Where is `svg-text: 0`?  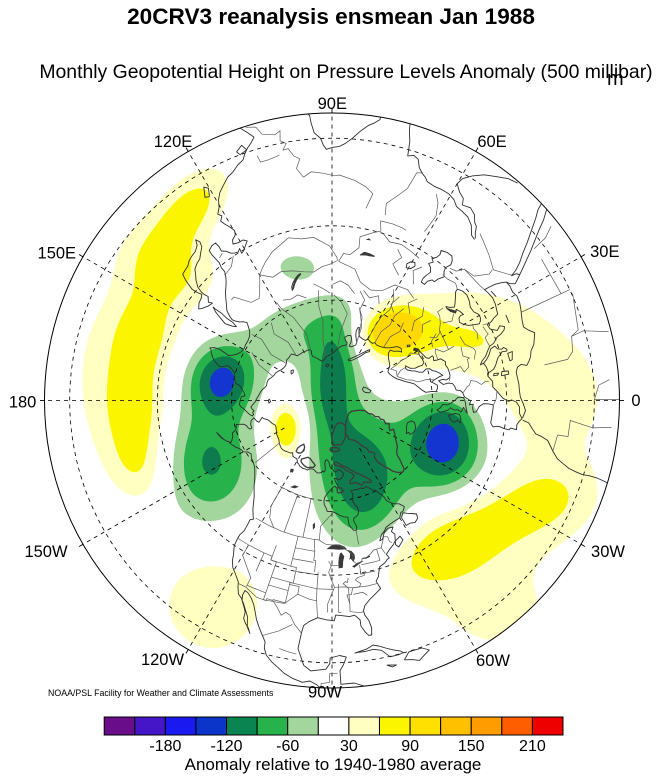
svg-text: 0 is located at coordinates (635, 401).